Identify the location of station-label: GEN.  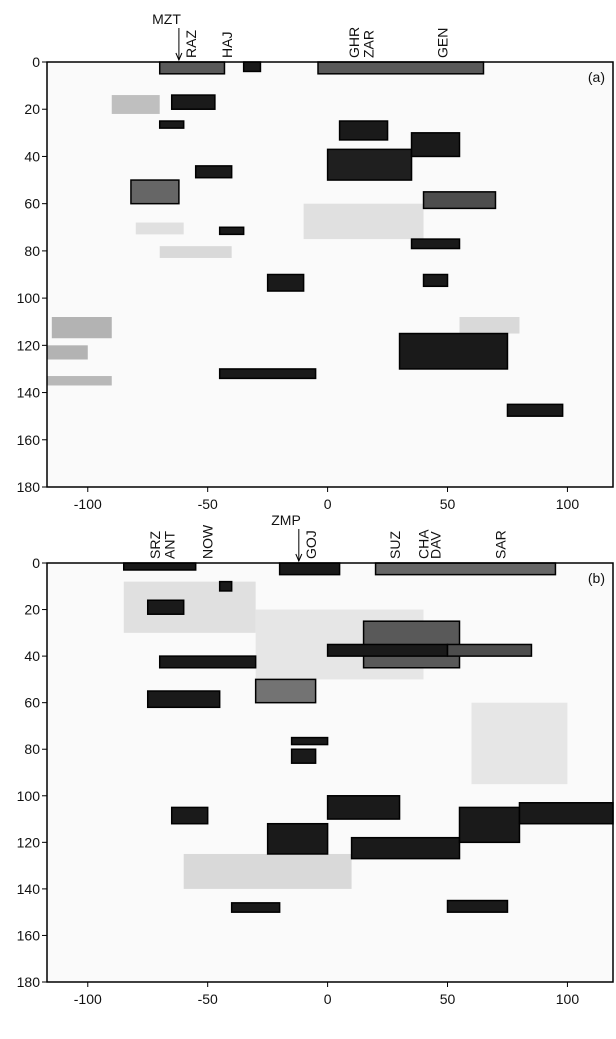
(443, 43).